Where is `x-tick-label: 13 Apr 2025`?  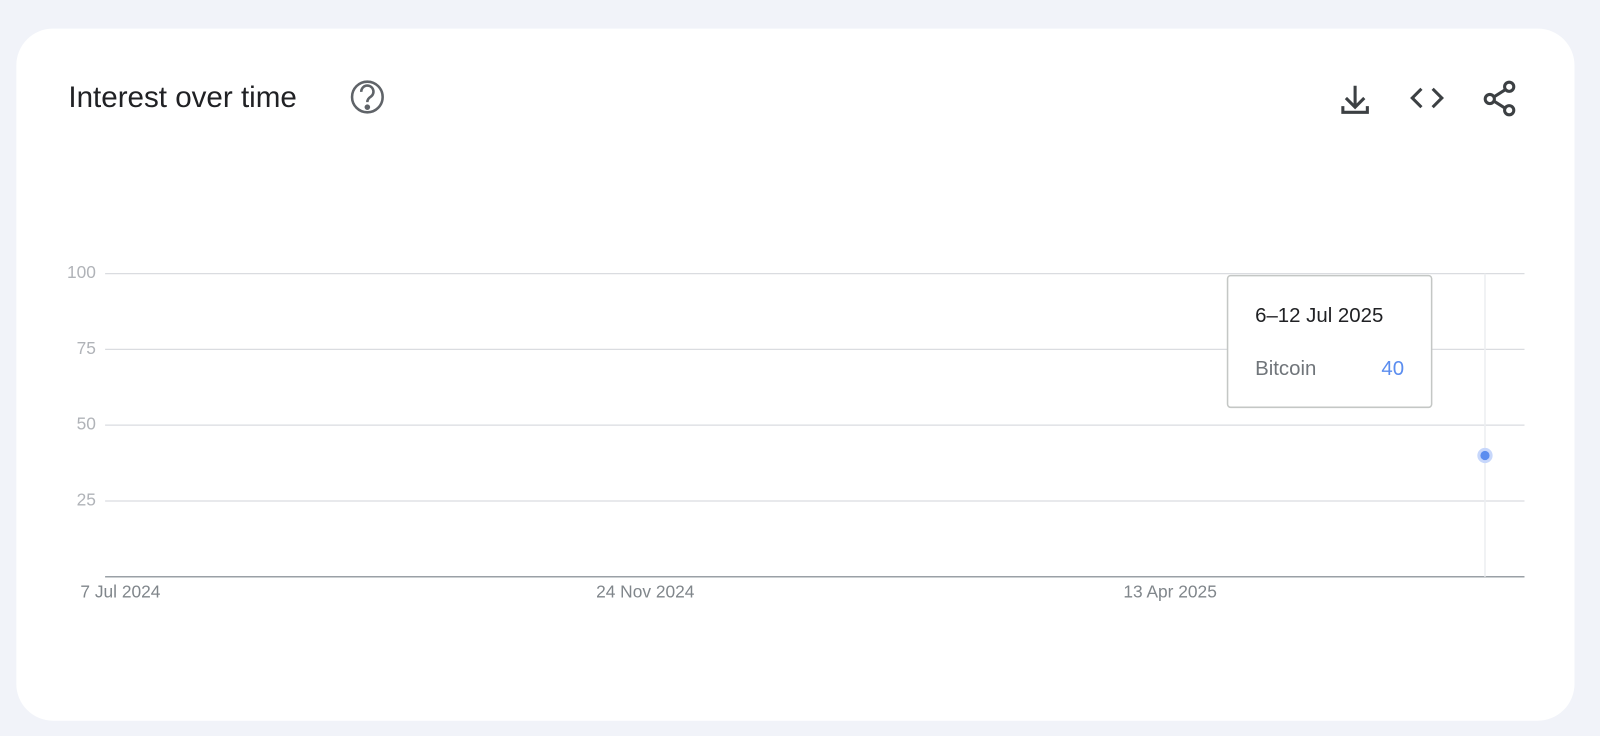 x-tick-label: 13 Apr 2025 is located at coordinates (1170, 592).